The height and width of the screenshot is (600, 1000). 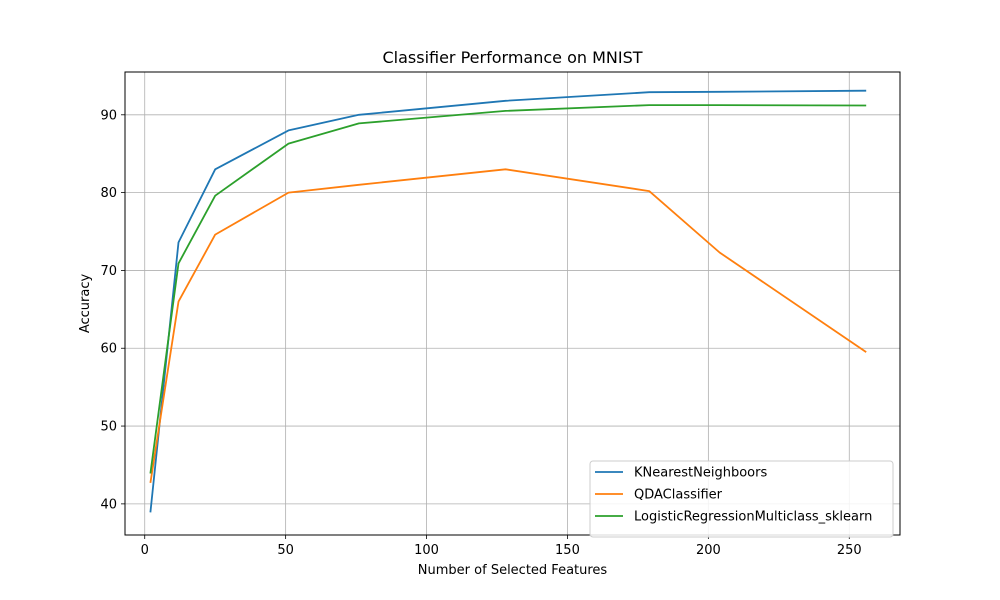 What do you see at coordinates (108, 115) in the screenshot?
I see `y-tick-label: 90` at bounding box center [108, 115].